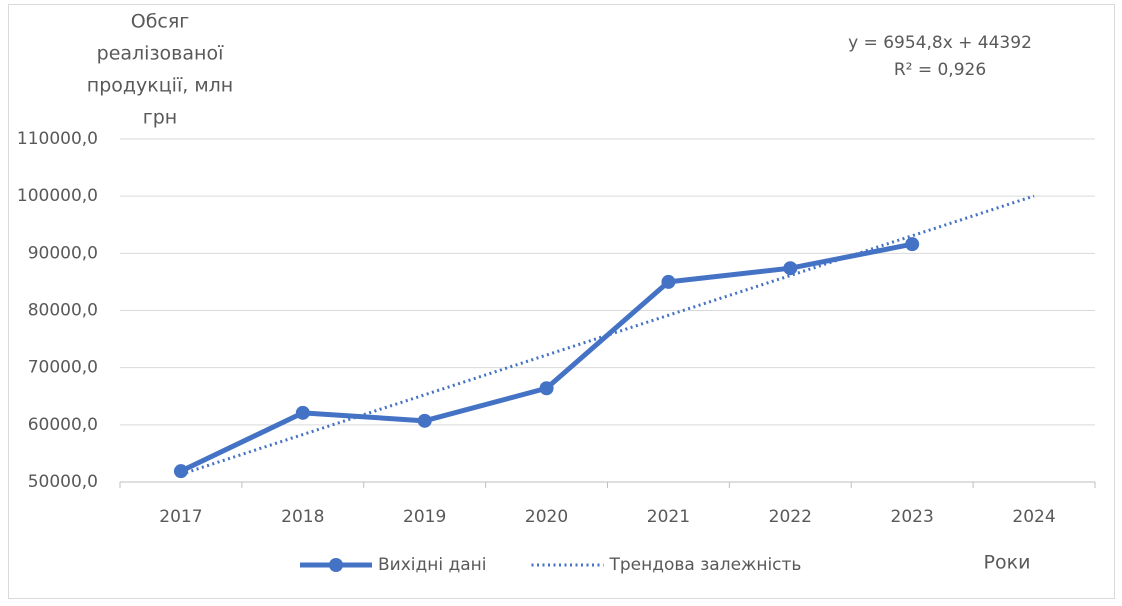 This screenshot has width=1122, height=606. Describe the element at coordinates (432, 565) in the screenshot. I see `legend-label: Вихідні дані` at that location.